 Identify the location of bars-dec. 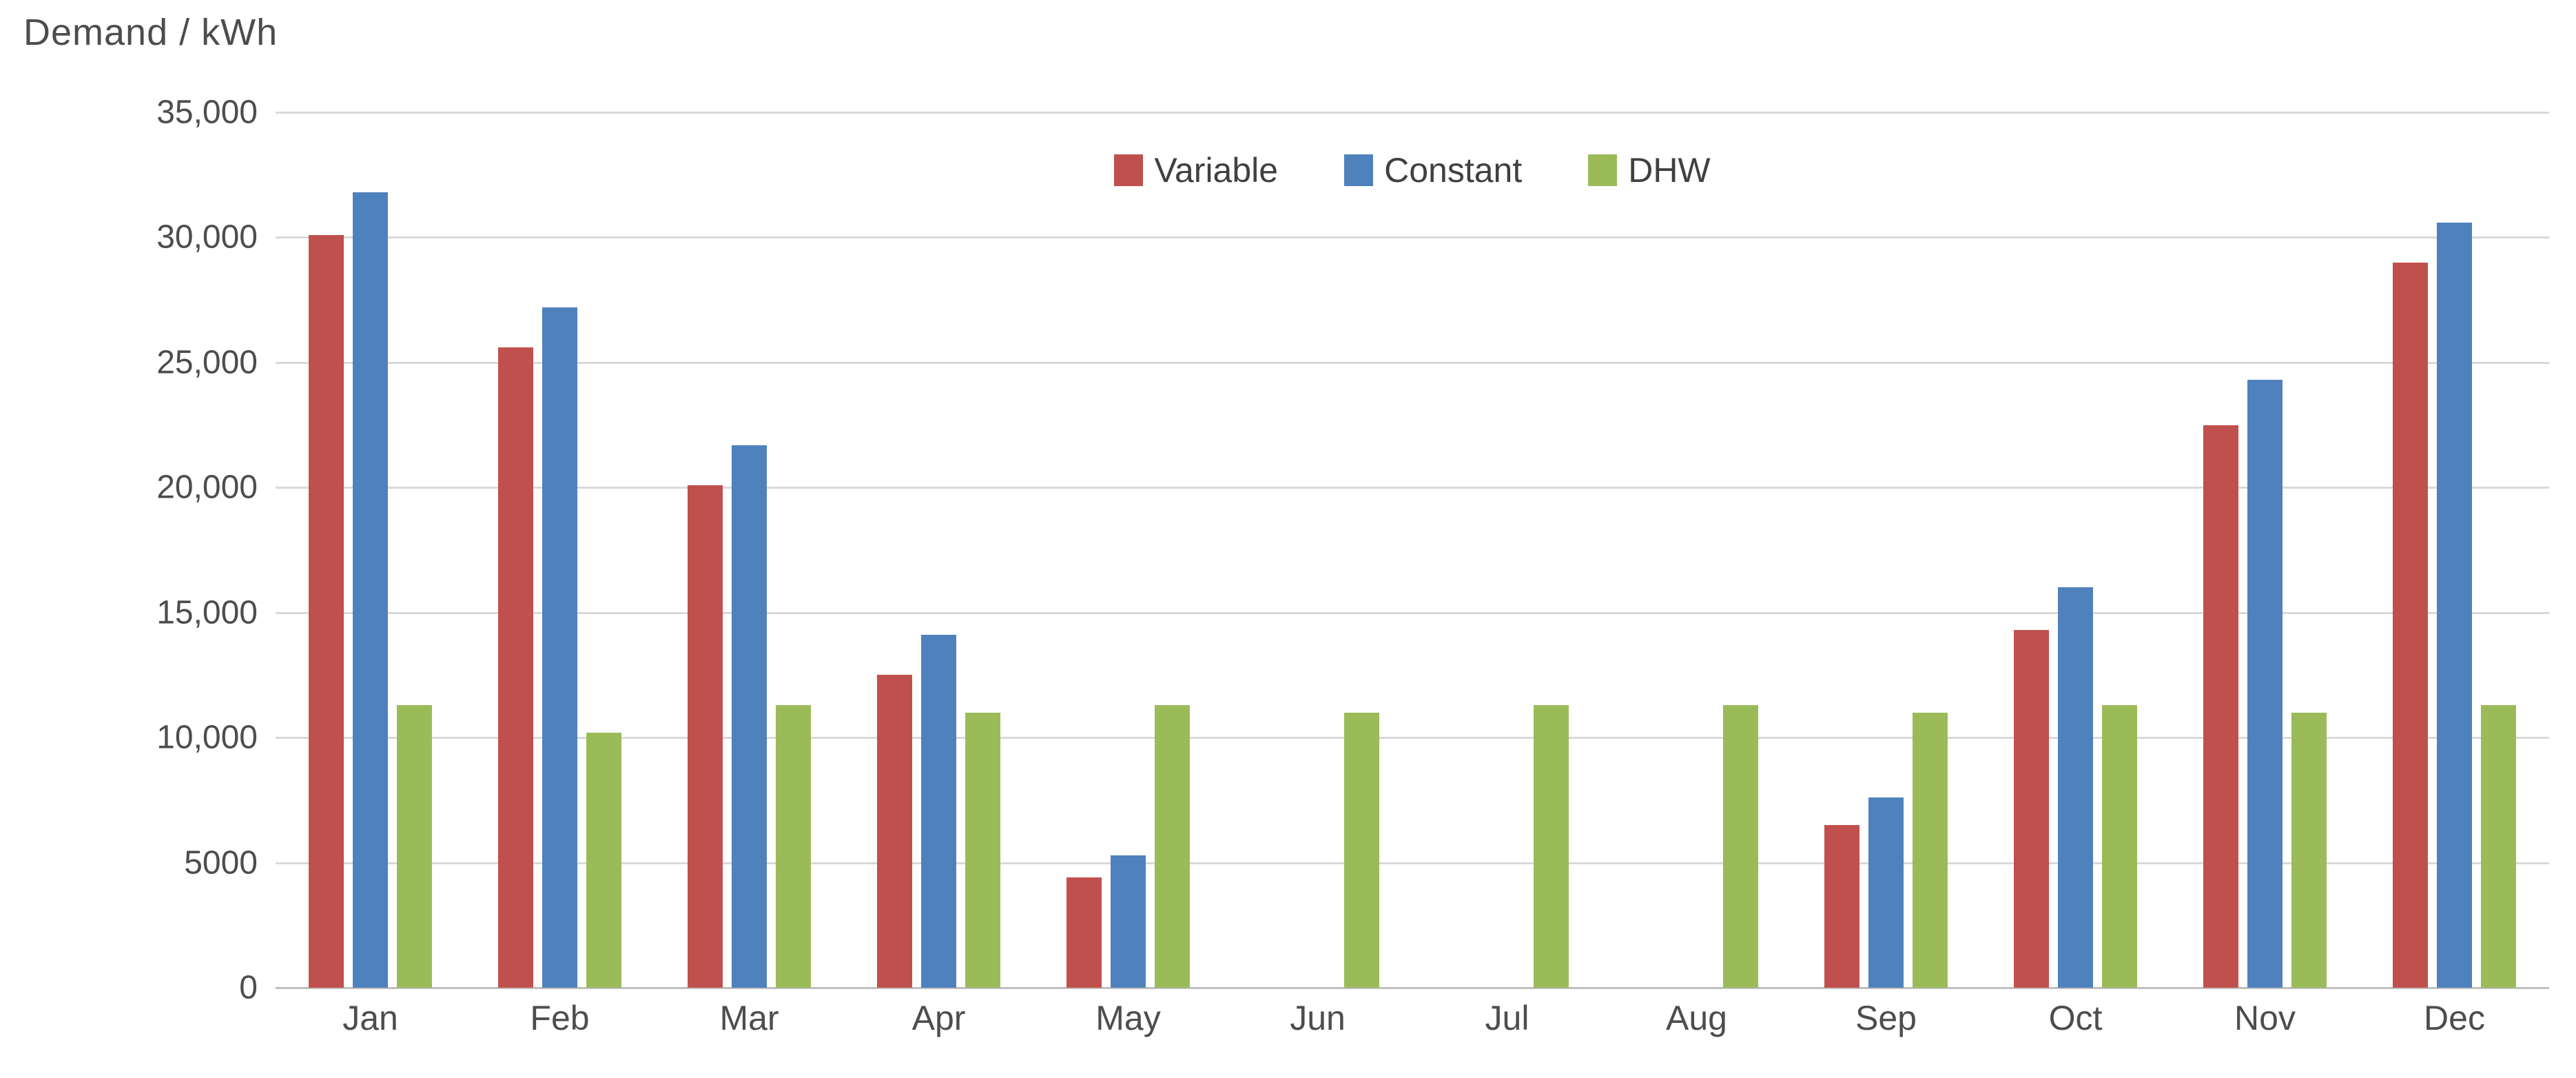
(2454, 550).